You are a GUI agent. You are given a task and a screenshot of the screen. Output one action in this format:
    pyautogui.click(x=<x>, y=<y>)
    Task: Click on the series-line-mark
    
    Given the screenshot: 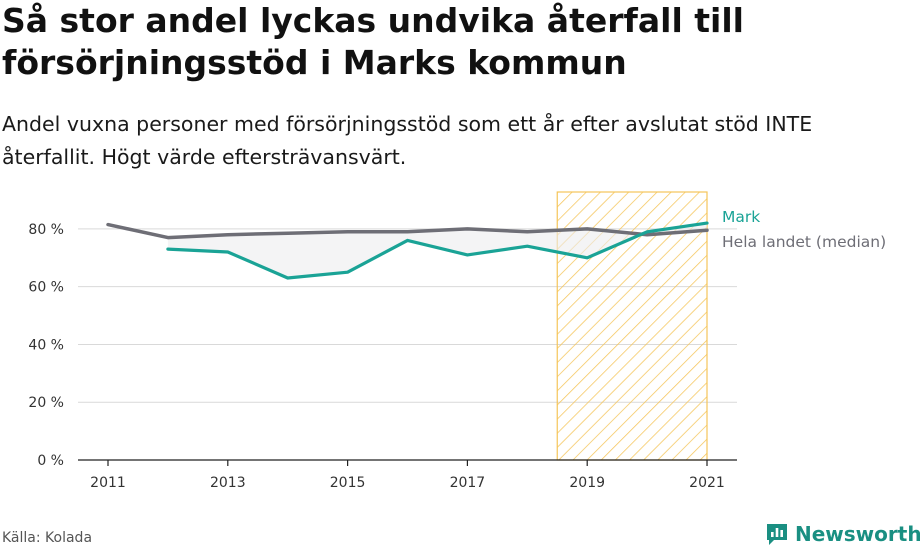 What is the action you would take?
    pyautogui.click(x=437, y=250)
    